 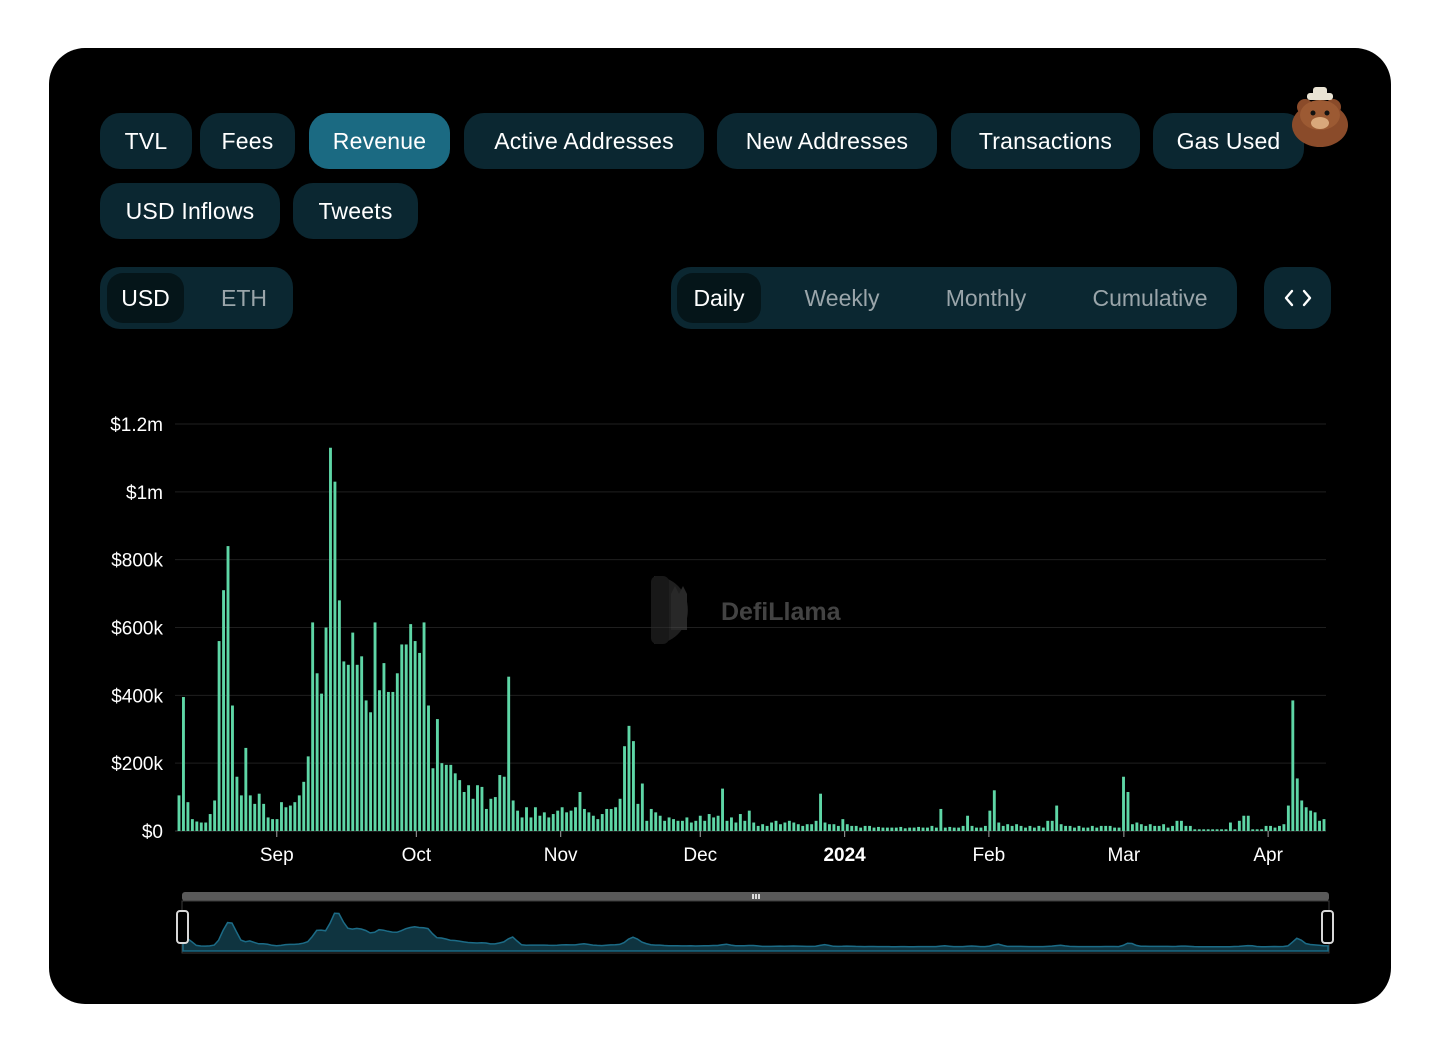 I want to click on denomination-option-eth: ETH, so click(x=244, y=297).